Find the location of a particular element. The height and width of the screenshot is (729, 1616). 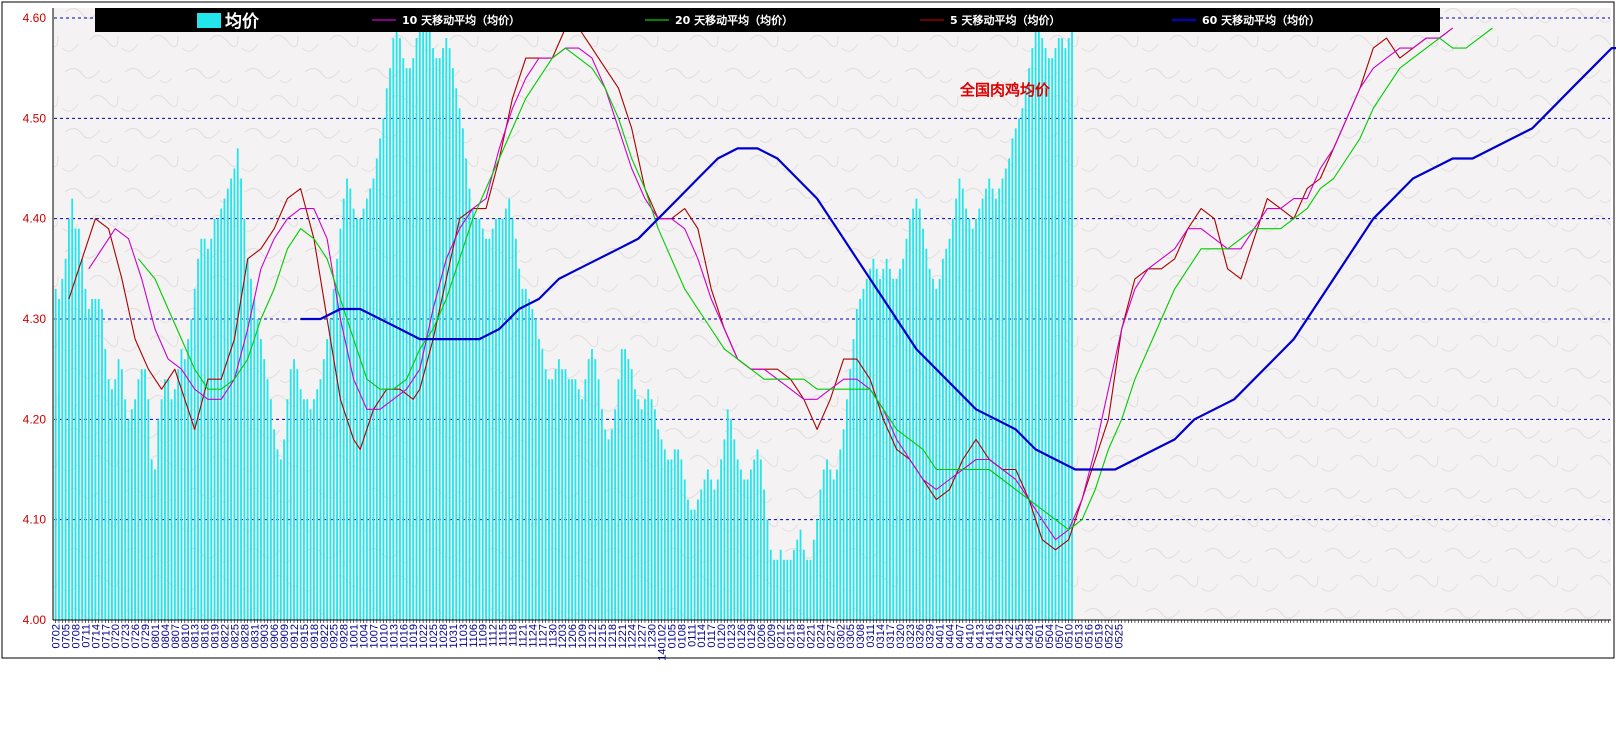

x-tick-label: 0317 is located at coordinates (891, 636).